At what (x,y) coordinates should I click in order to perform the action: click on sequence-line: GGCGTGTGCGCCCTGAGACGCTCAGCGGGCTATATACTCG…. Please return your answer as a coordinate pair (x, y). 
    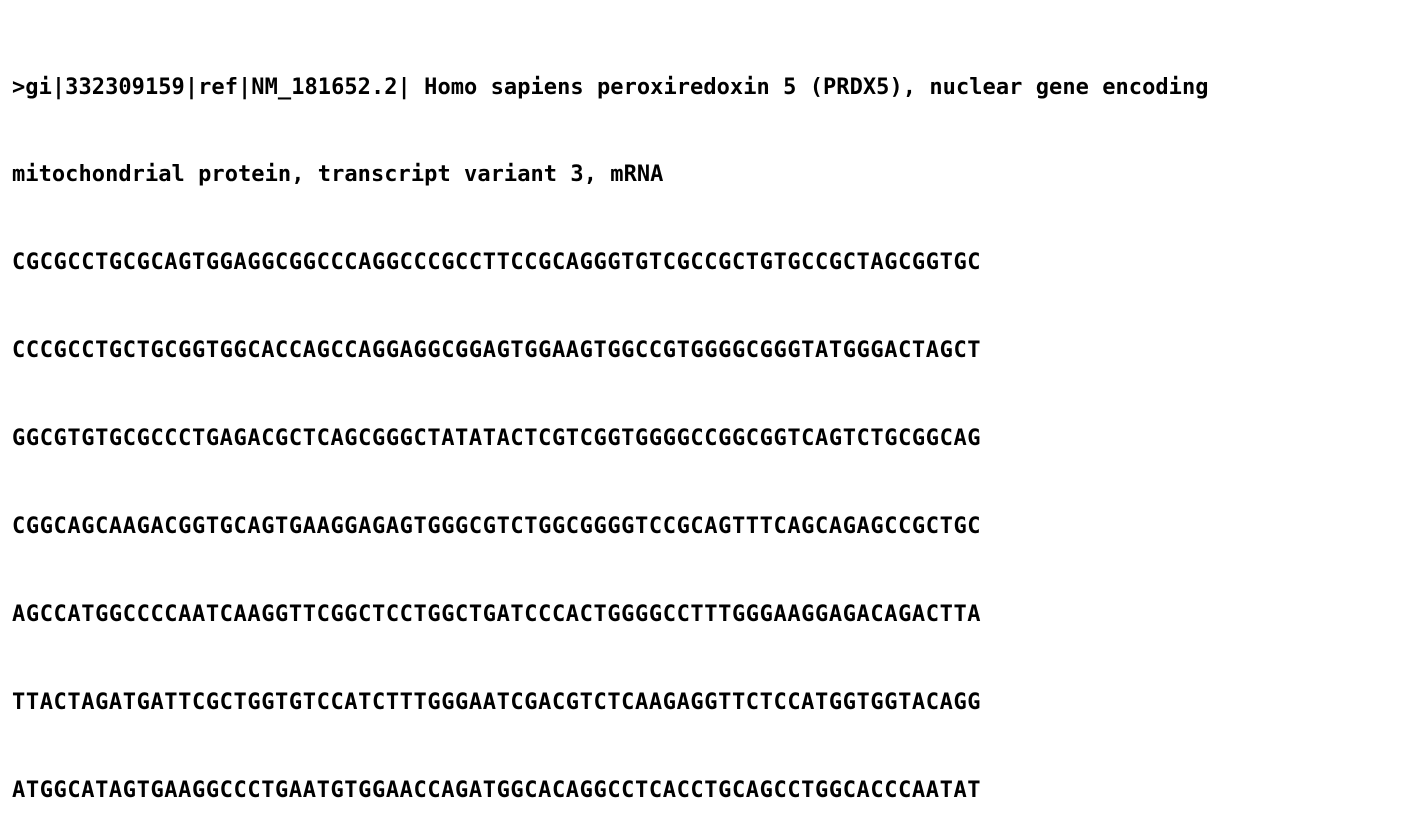
    Looking at the image, I should click on (497, 439).